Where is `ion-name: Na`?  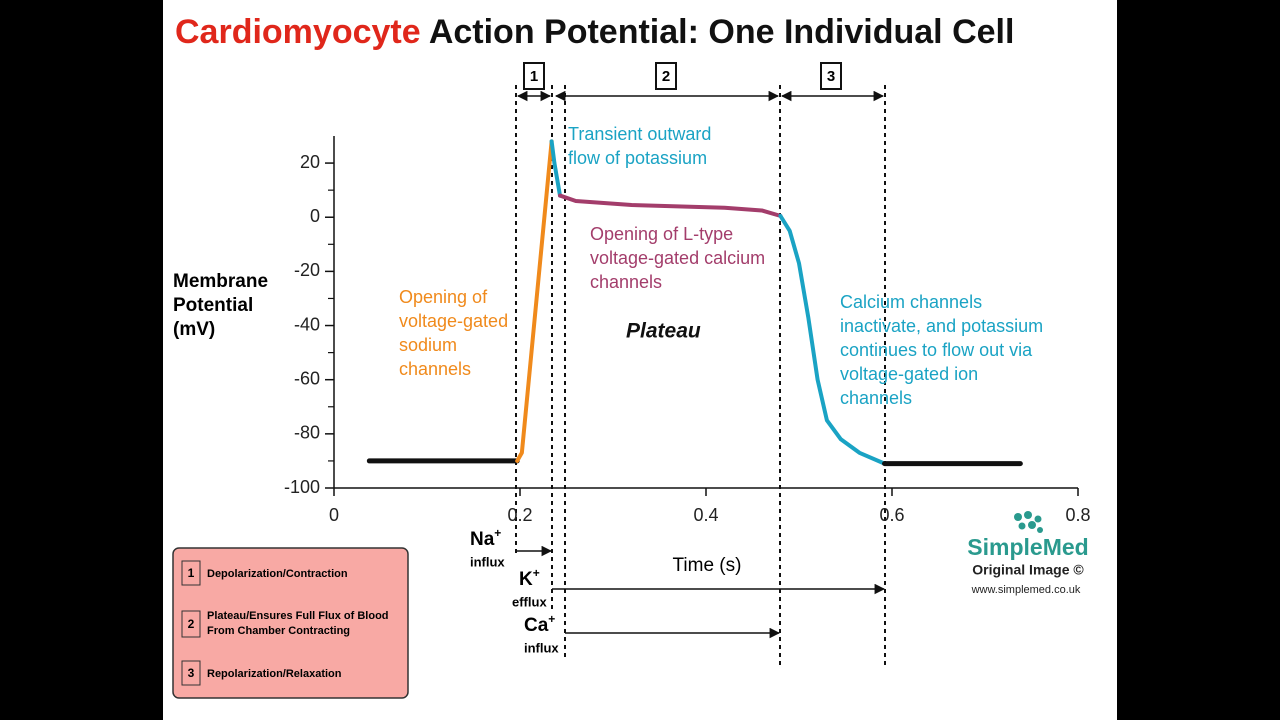
ion-name: Na is located at coordinates (482, 539).